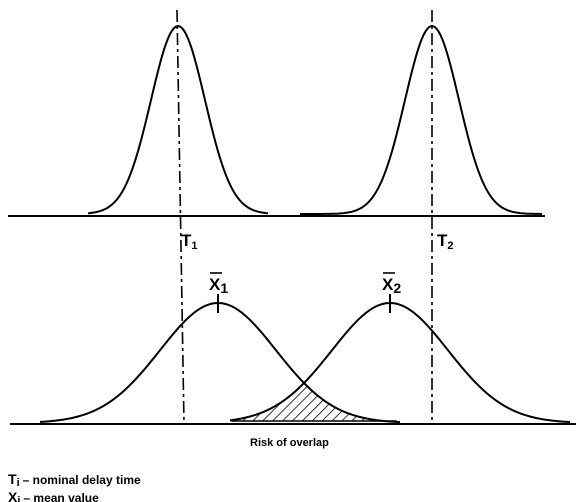  Describe the element at coordinates (314, 402) in the screenshot. I see `overlap-area` at that location.